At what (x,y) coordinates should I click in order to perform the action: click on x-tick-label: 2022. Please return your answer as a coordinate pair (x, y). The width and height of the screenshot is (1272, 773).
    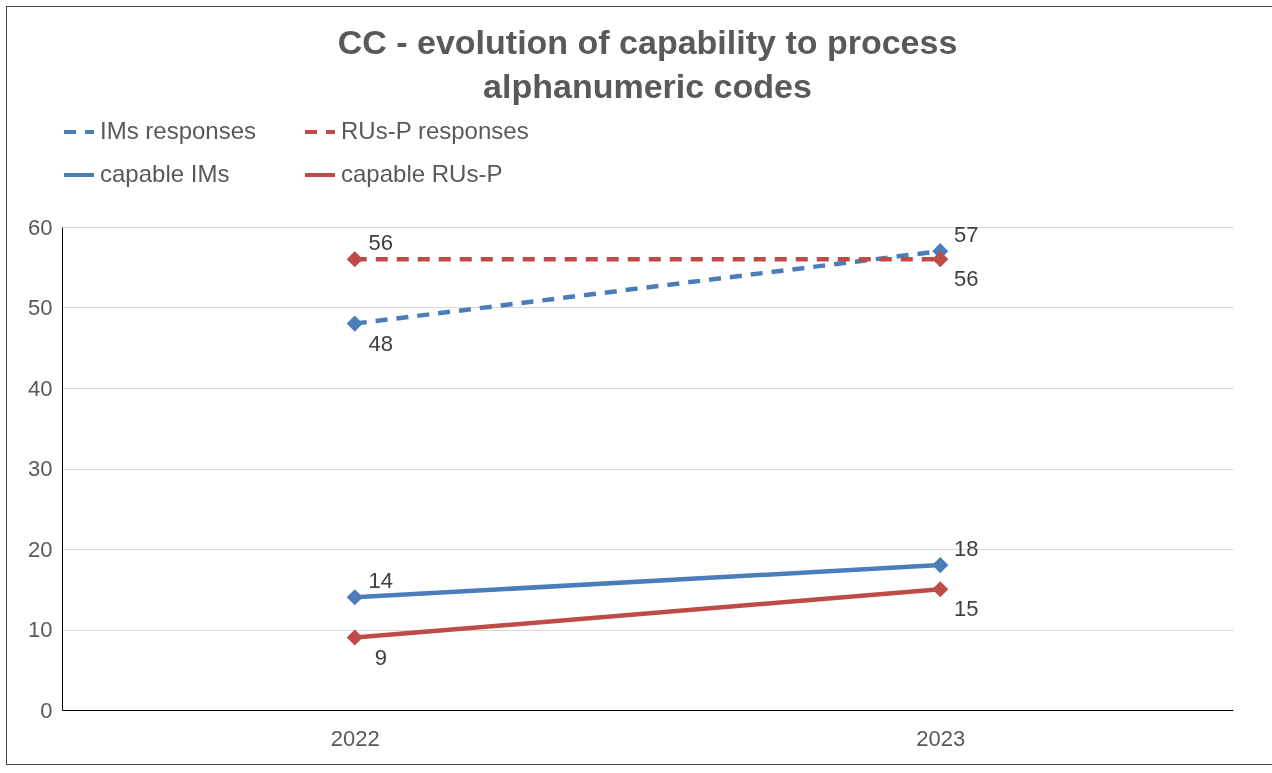
    Looking at the image, I should click on (355, 738).